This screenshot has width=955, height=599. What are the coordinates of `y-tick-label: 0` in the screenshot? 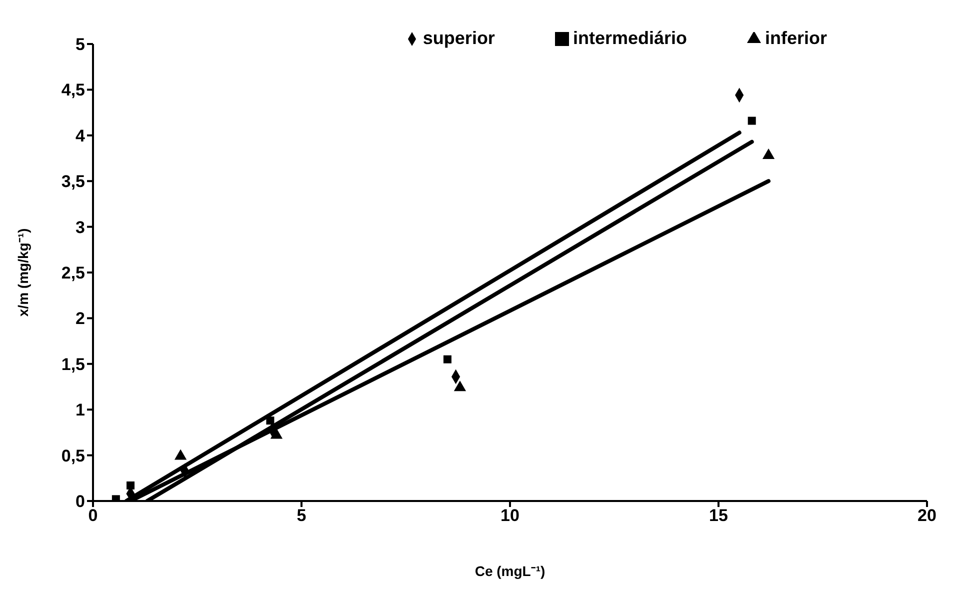 It's located at (80, 502).